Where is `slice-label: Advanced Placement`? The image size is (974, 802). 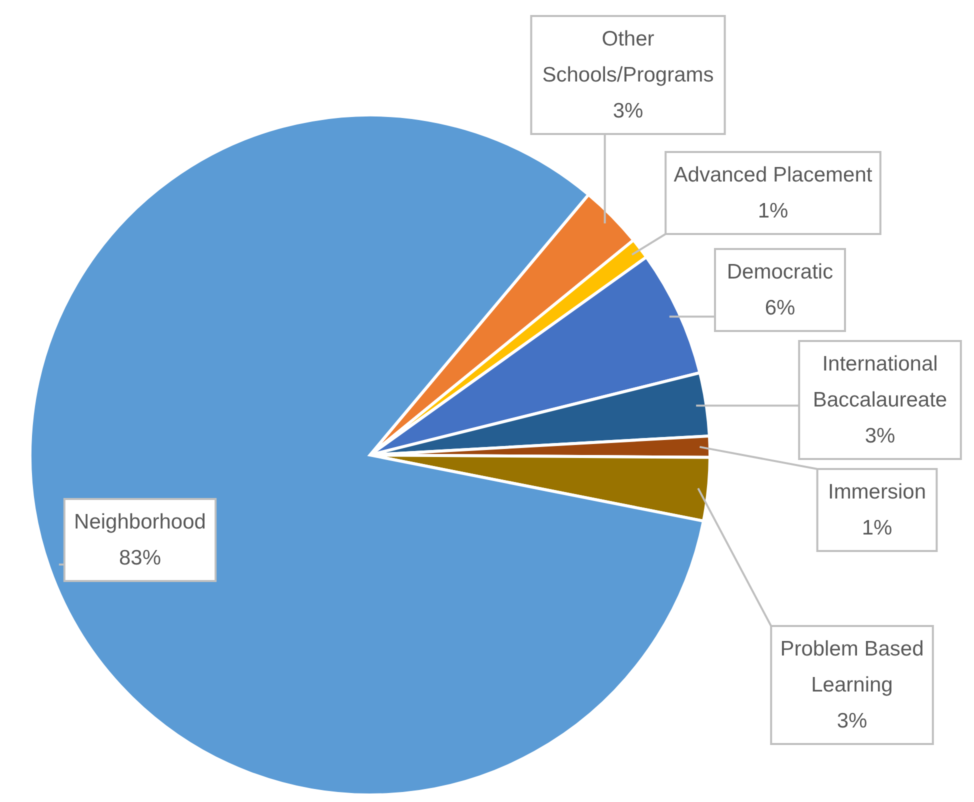
slice-label: Advanced Placement is located at coordinates (773, 175).